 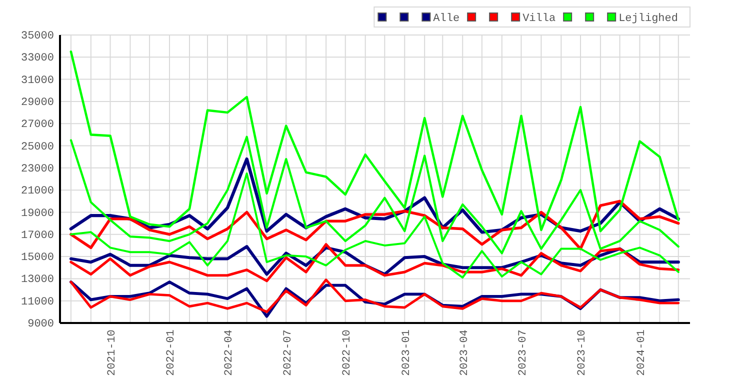 I want to click on x-tick-label: 2024-01, so click(x=642, y=352).